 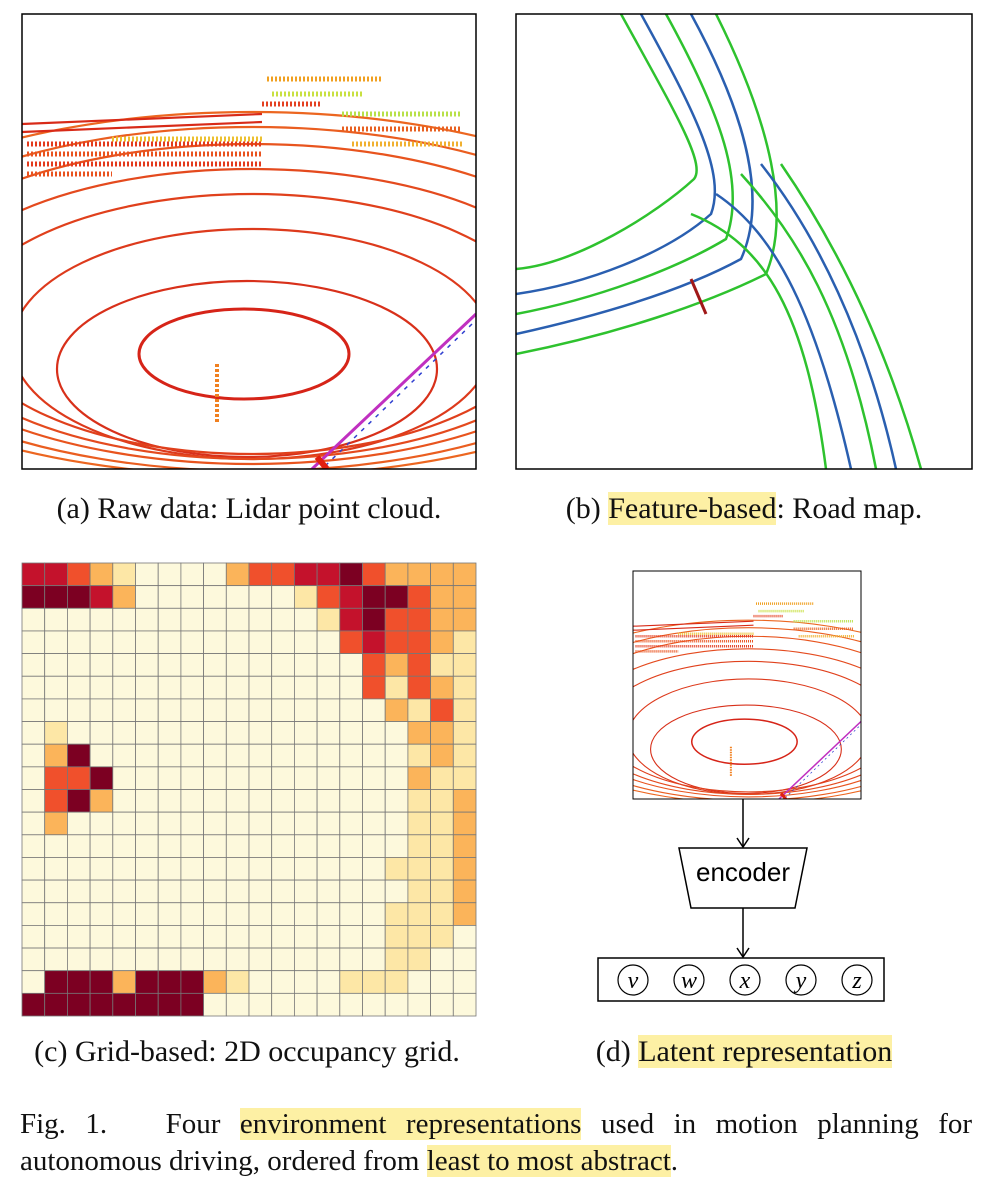 I want to click on latent-label: w, so click(x=689, y=981).